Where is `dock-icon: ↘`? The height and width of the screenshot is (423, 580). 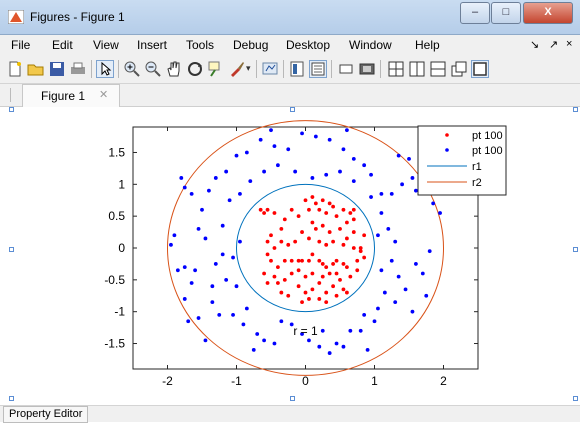 dock-icon: ↘ is located at coordinates (535, 45).